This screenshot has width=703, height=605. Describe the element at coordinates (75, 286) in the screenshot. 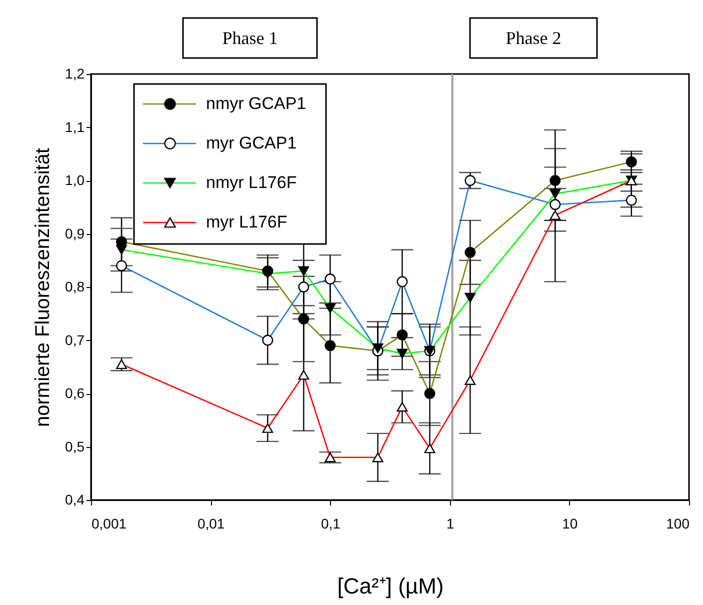

I see `y-tick-label: 0,8` at that location.